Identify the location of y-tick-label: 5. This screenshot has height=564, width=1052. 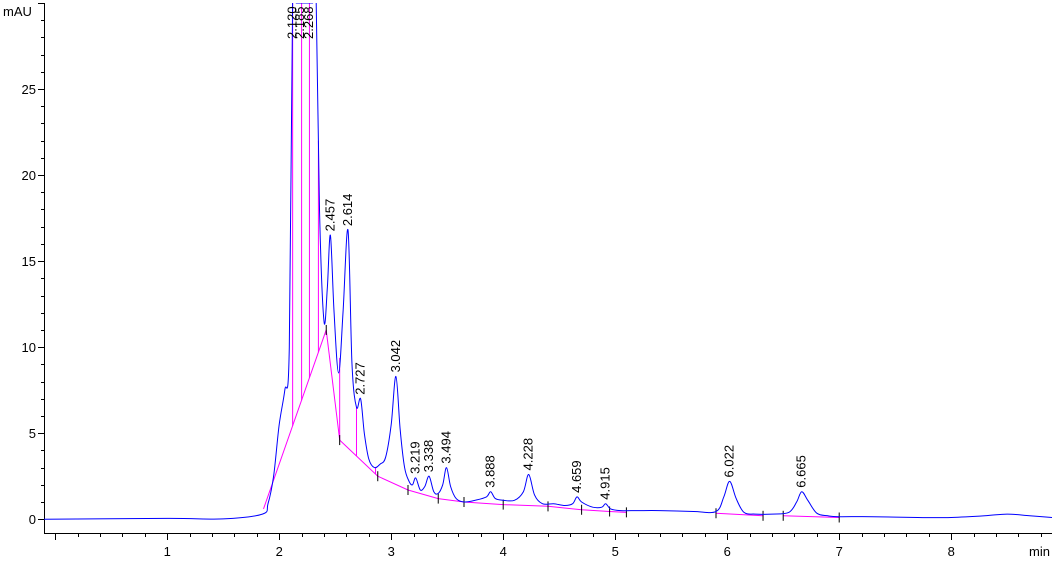
(32, 433).